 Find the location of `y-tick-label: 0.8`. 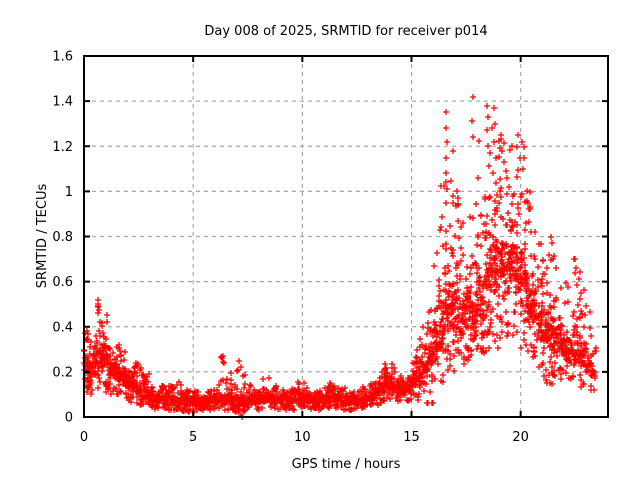

y-tick-label: 0.8 is located at coordinates (62, 237).